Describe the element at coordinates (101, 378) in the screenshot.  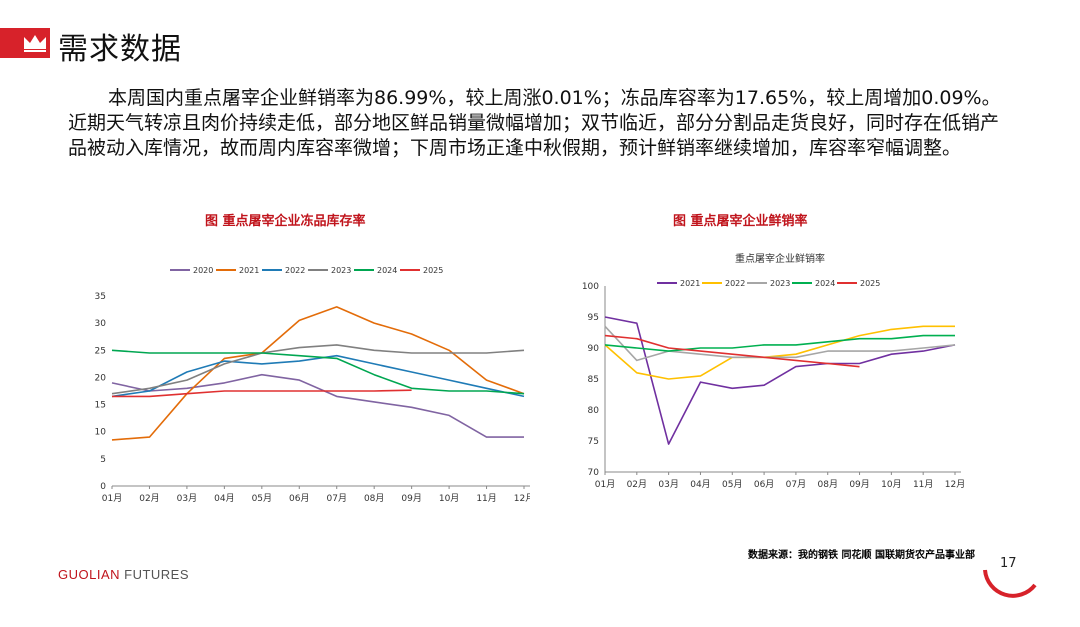
I see `y-tick-label: 20` at that location.